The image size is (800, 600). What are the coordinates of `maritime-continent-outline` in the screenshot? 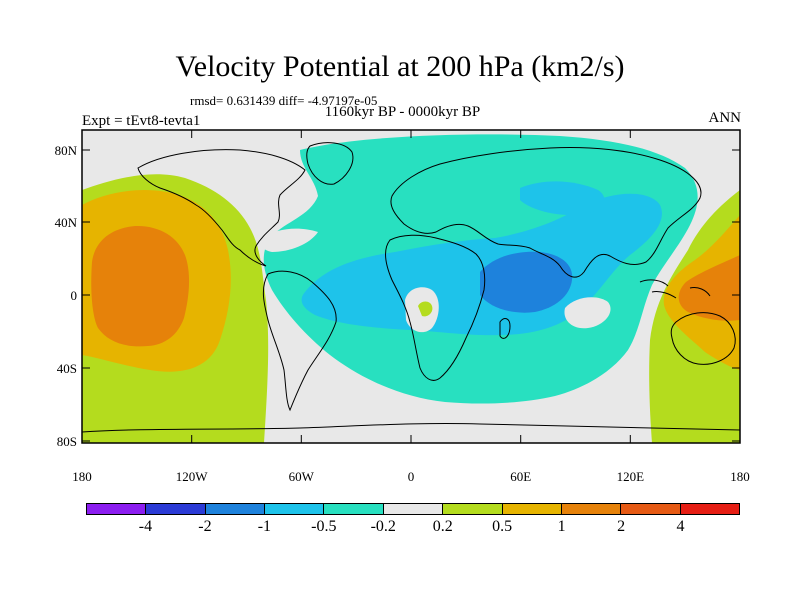 It's located at (675, 289).